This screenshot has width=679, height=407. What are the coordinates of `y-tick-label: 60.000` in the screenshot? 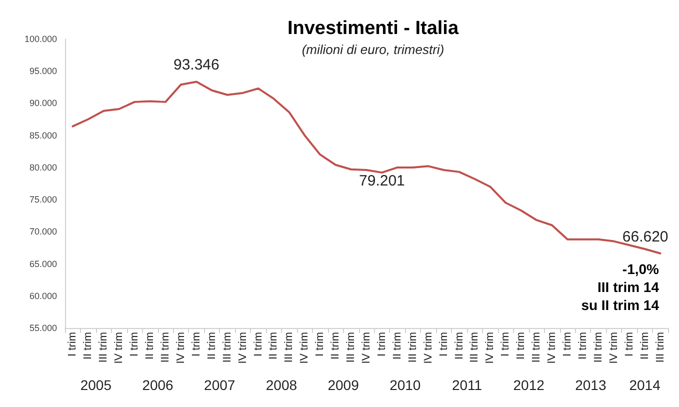 It's located at (43, 295).